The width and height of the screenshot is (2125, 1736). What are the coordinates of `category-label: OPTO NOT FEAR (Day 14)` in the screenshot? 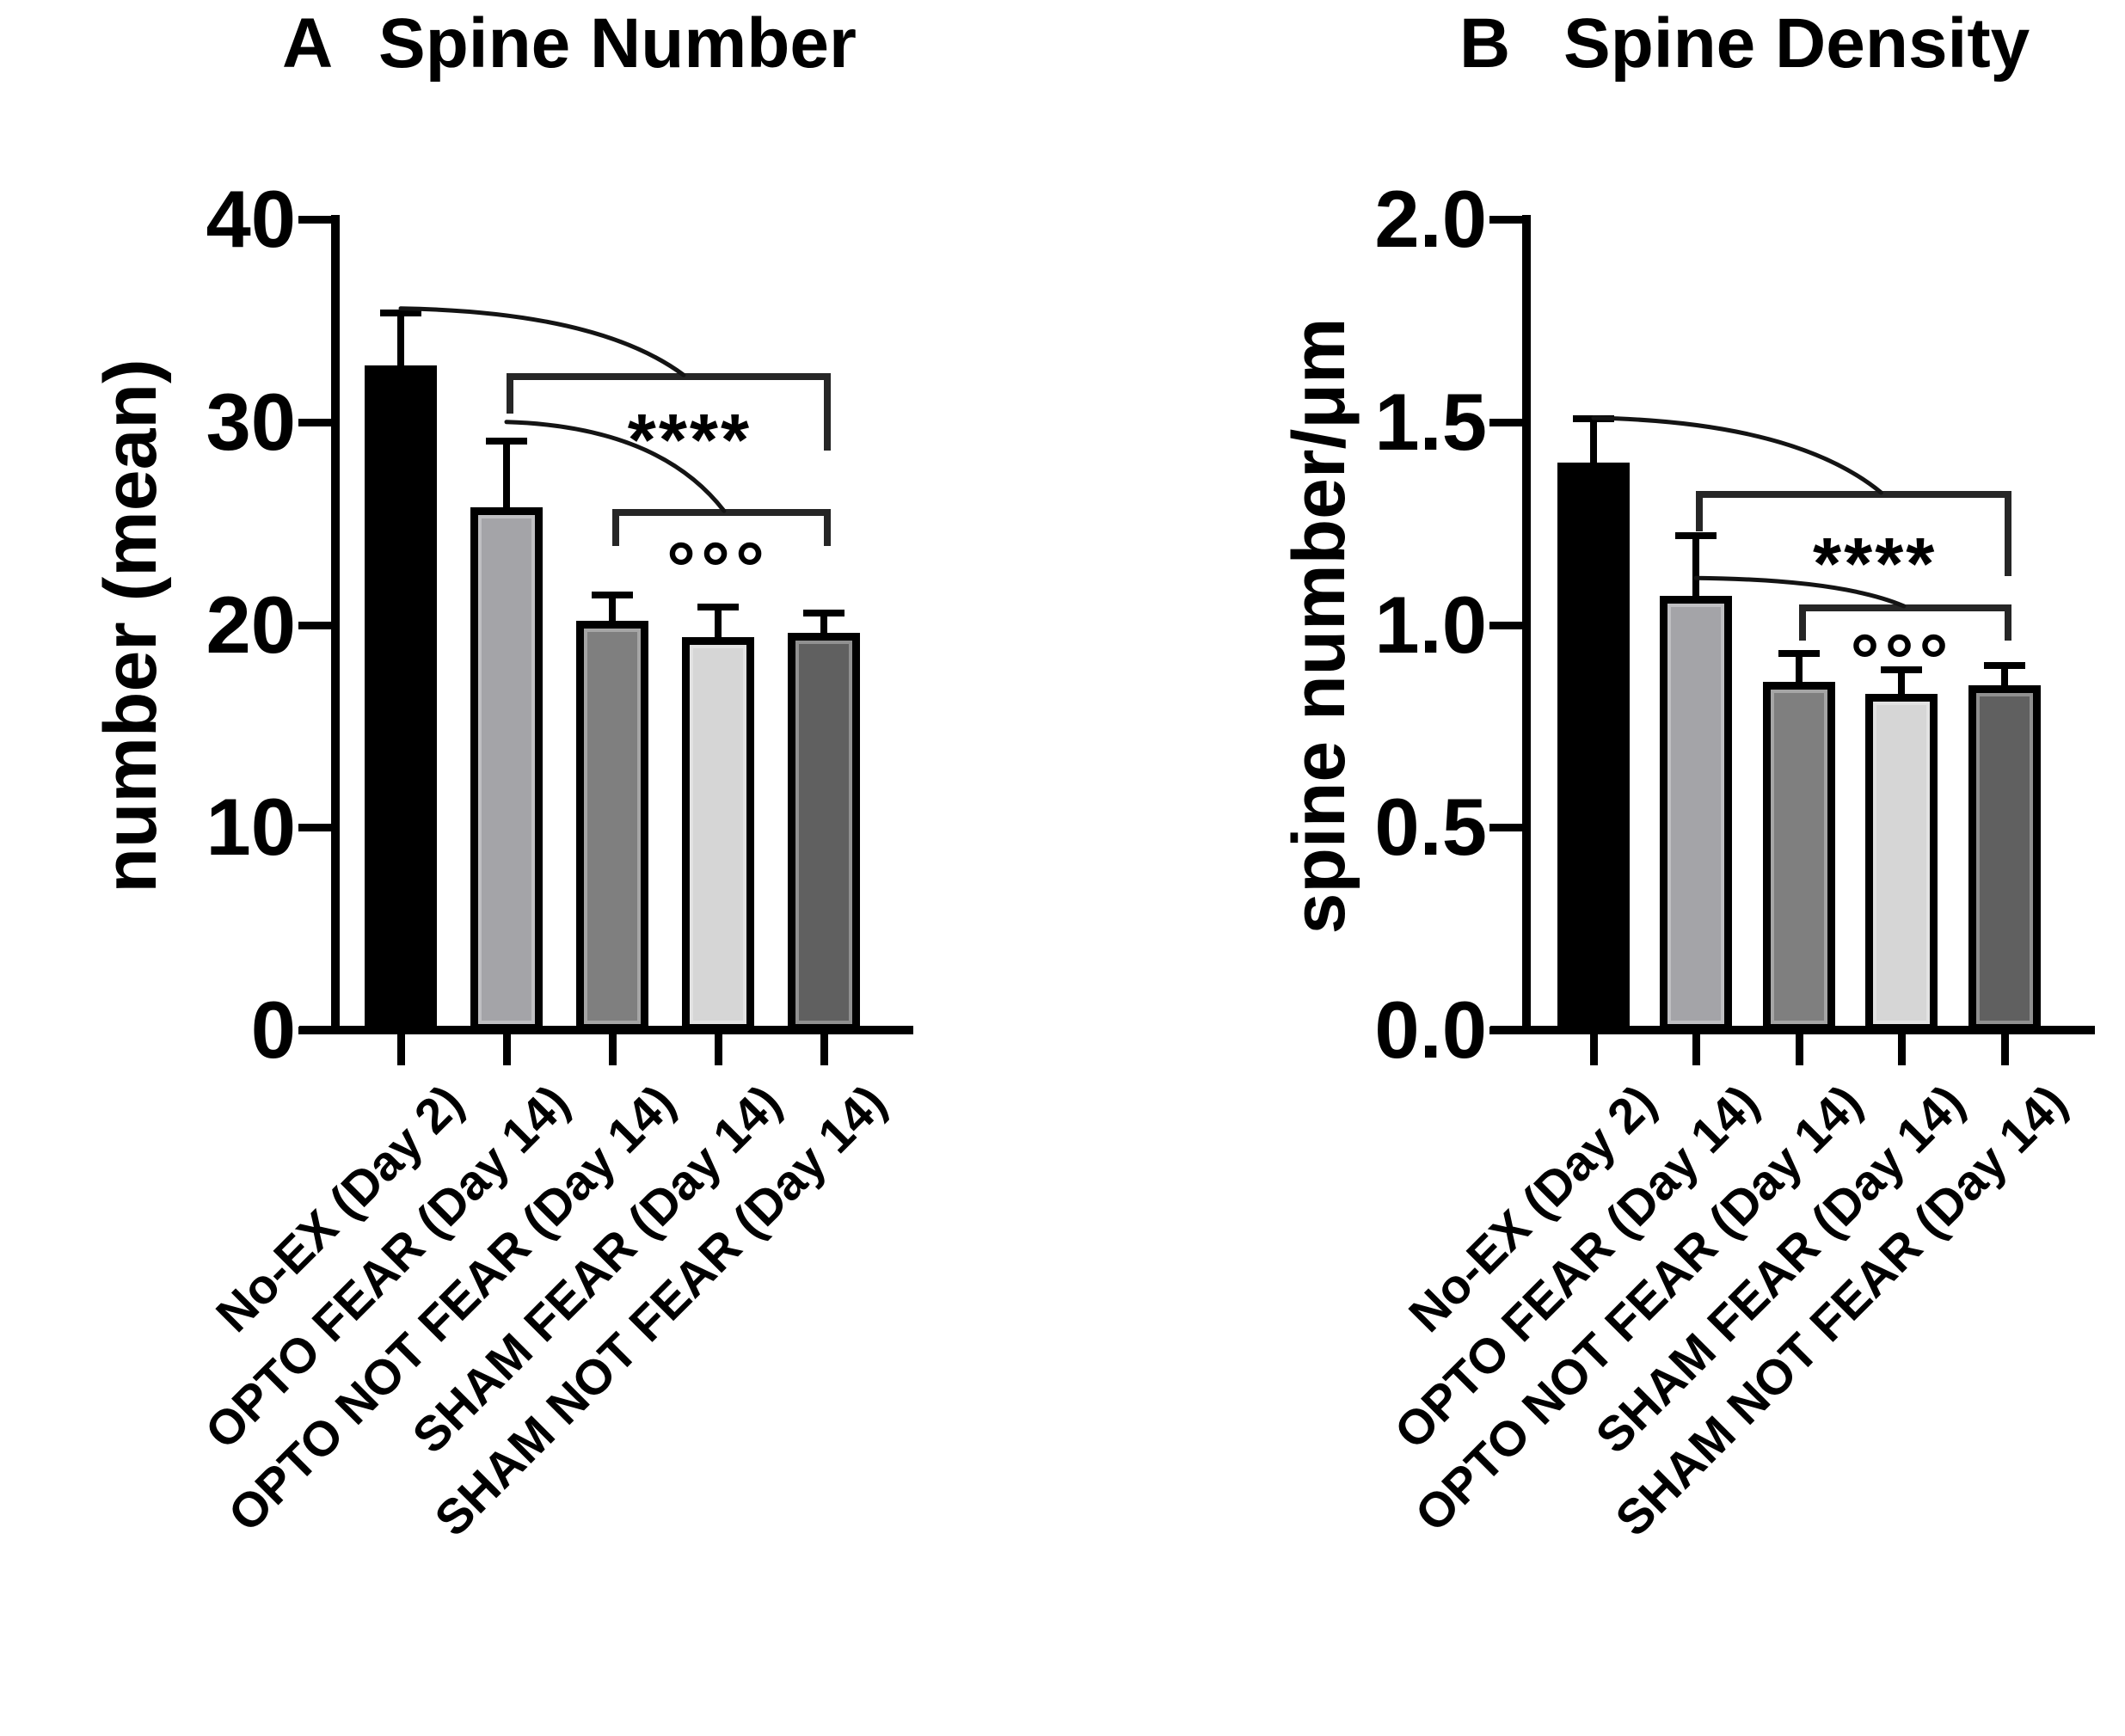 It's located at (1638, 1308).